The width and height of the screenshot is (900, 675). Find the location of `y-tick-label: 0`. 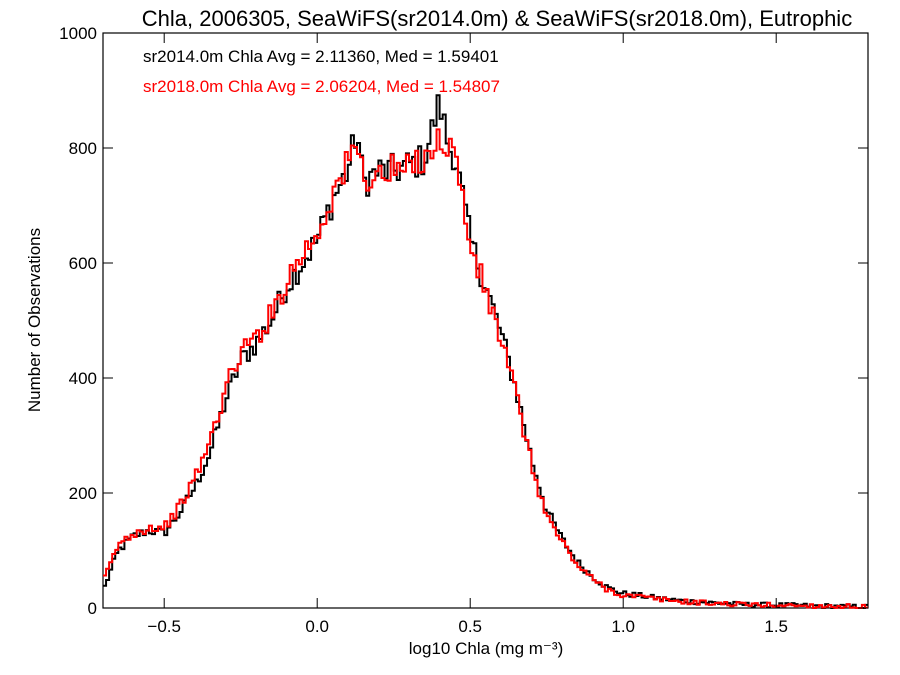

y-tick-label: 0 is located at coordinates (92, 608).